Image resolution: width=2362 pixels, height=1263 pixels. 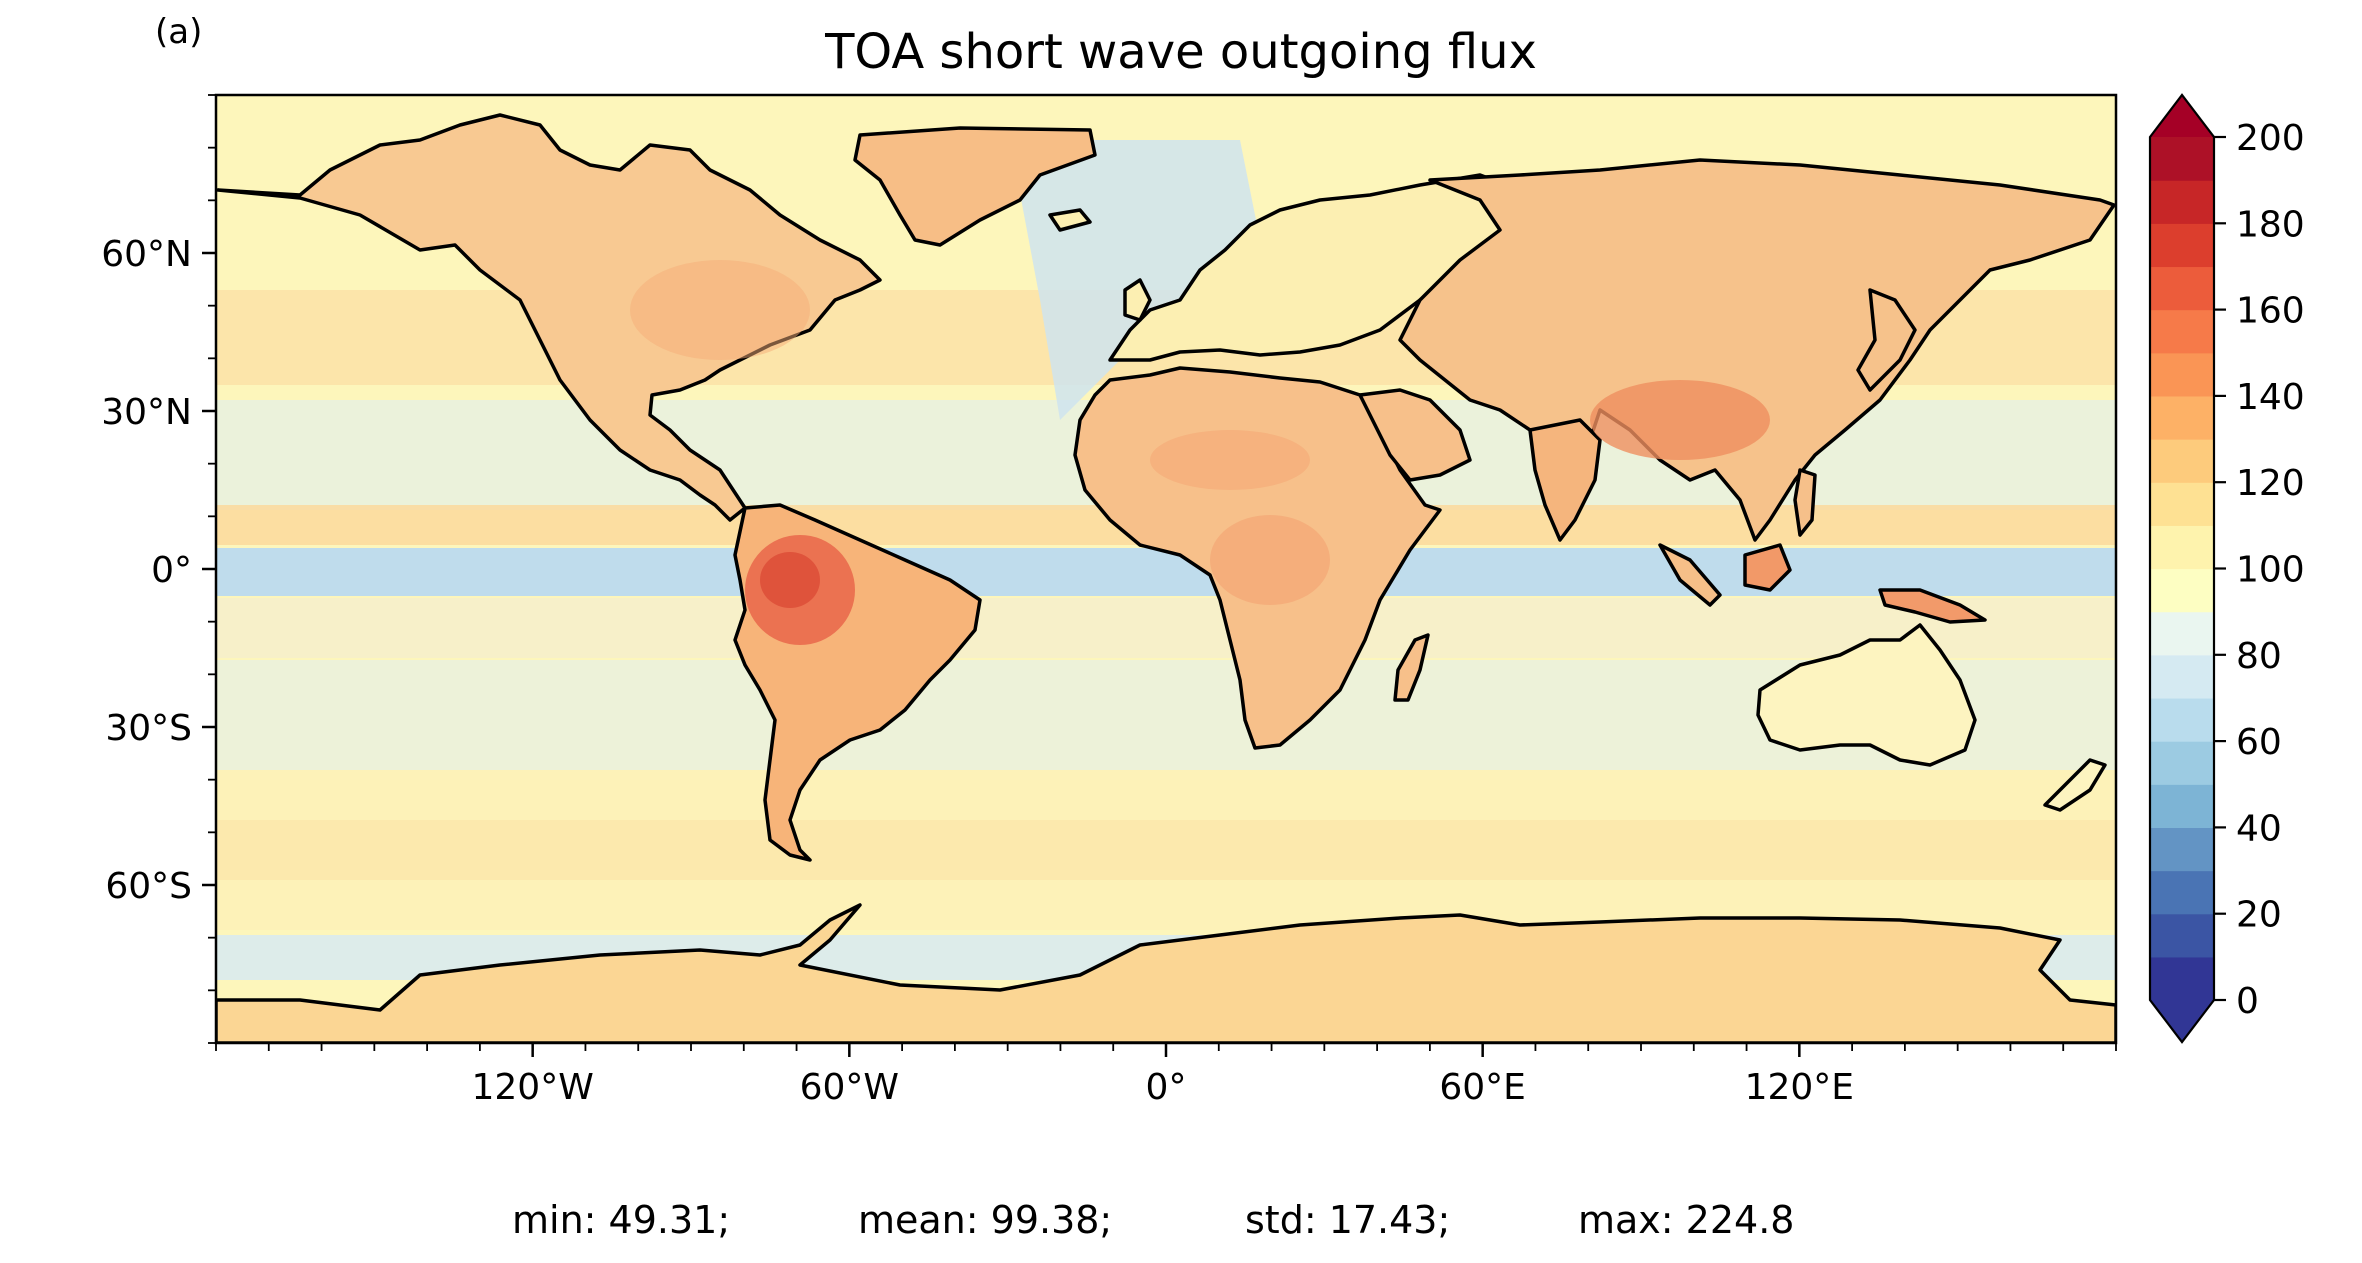 I want to click on y-tick-label: 60°S, so click(x=148, y=886).